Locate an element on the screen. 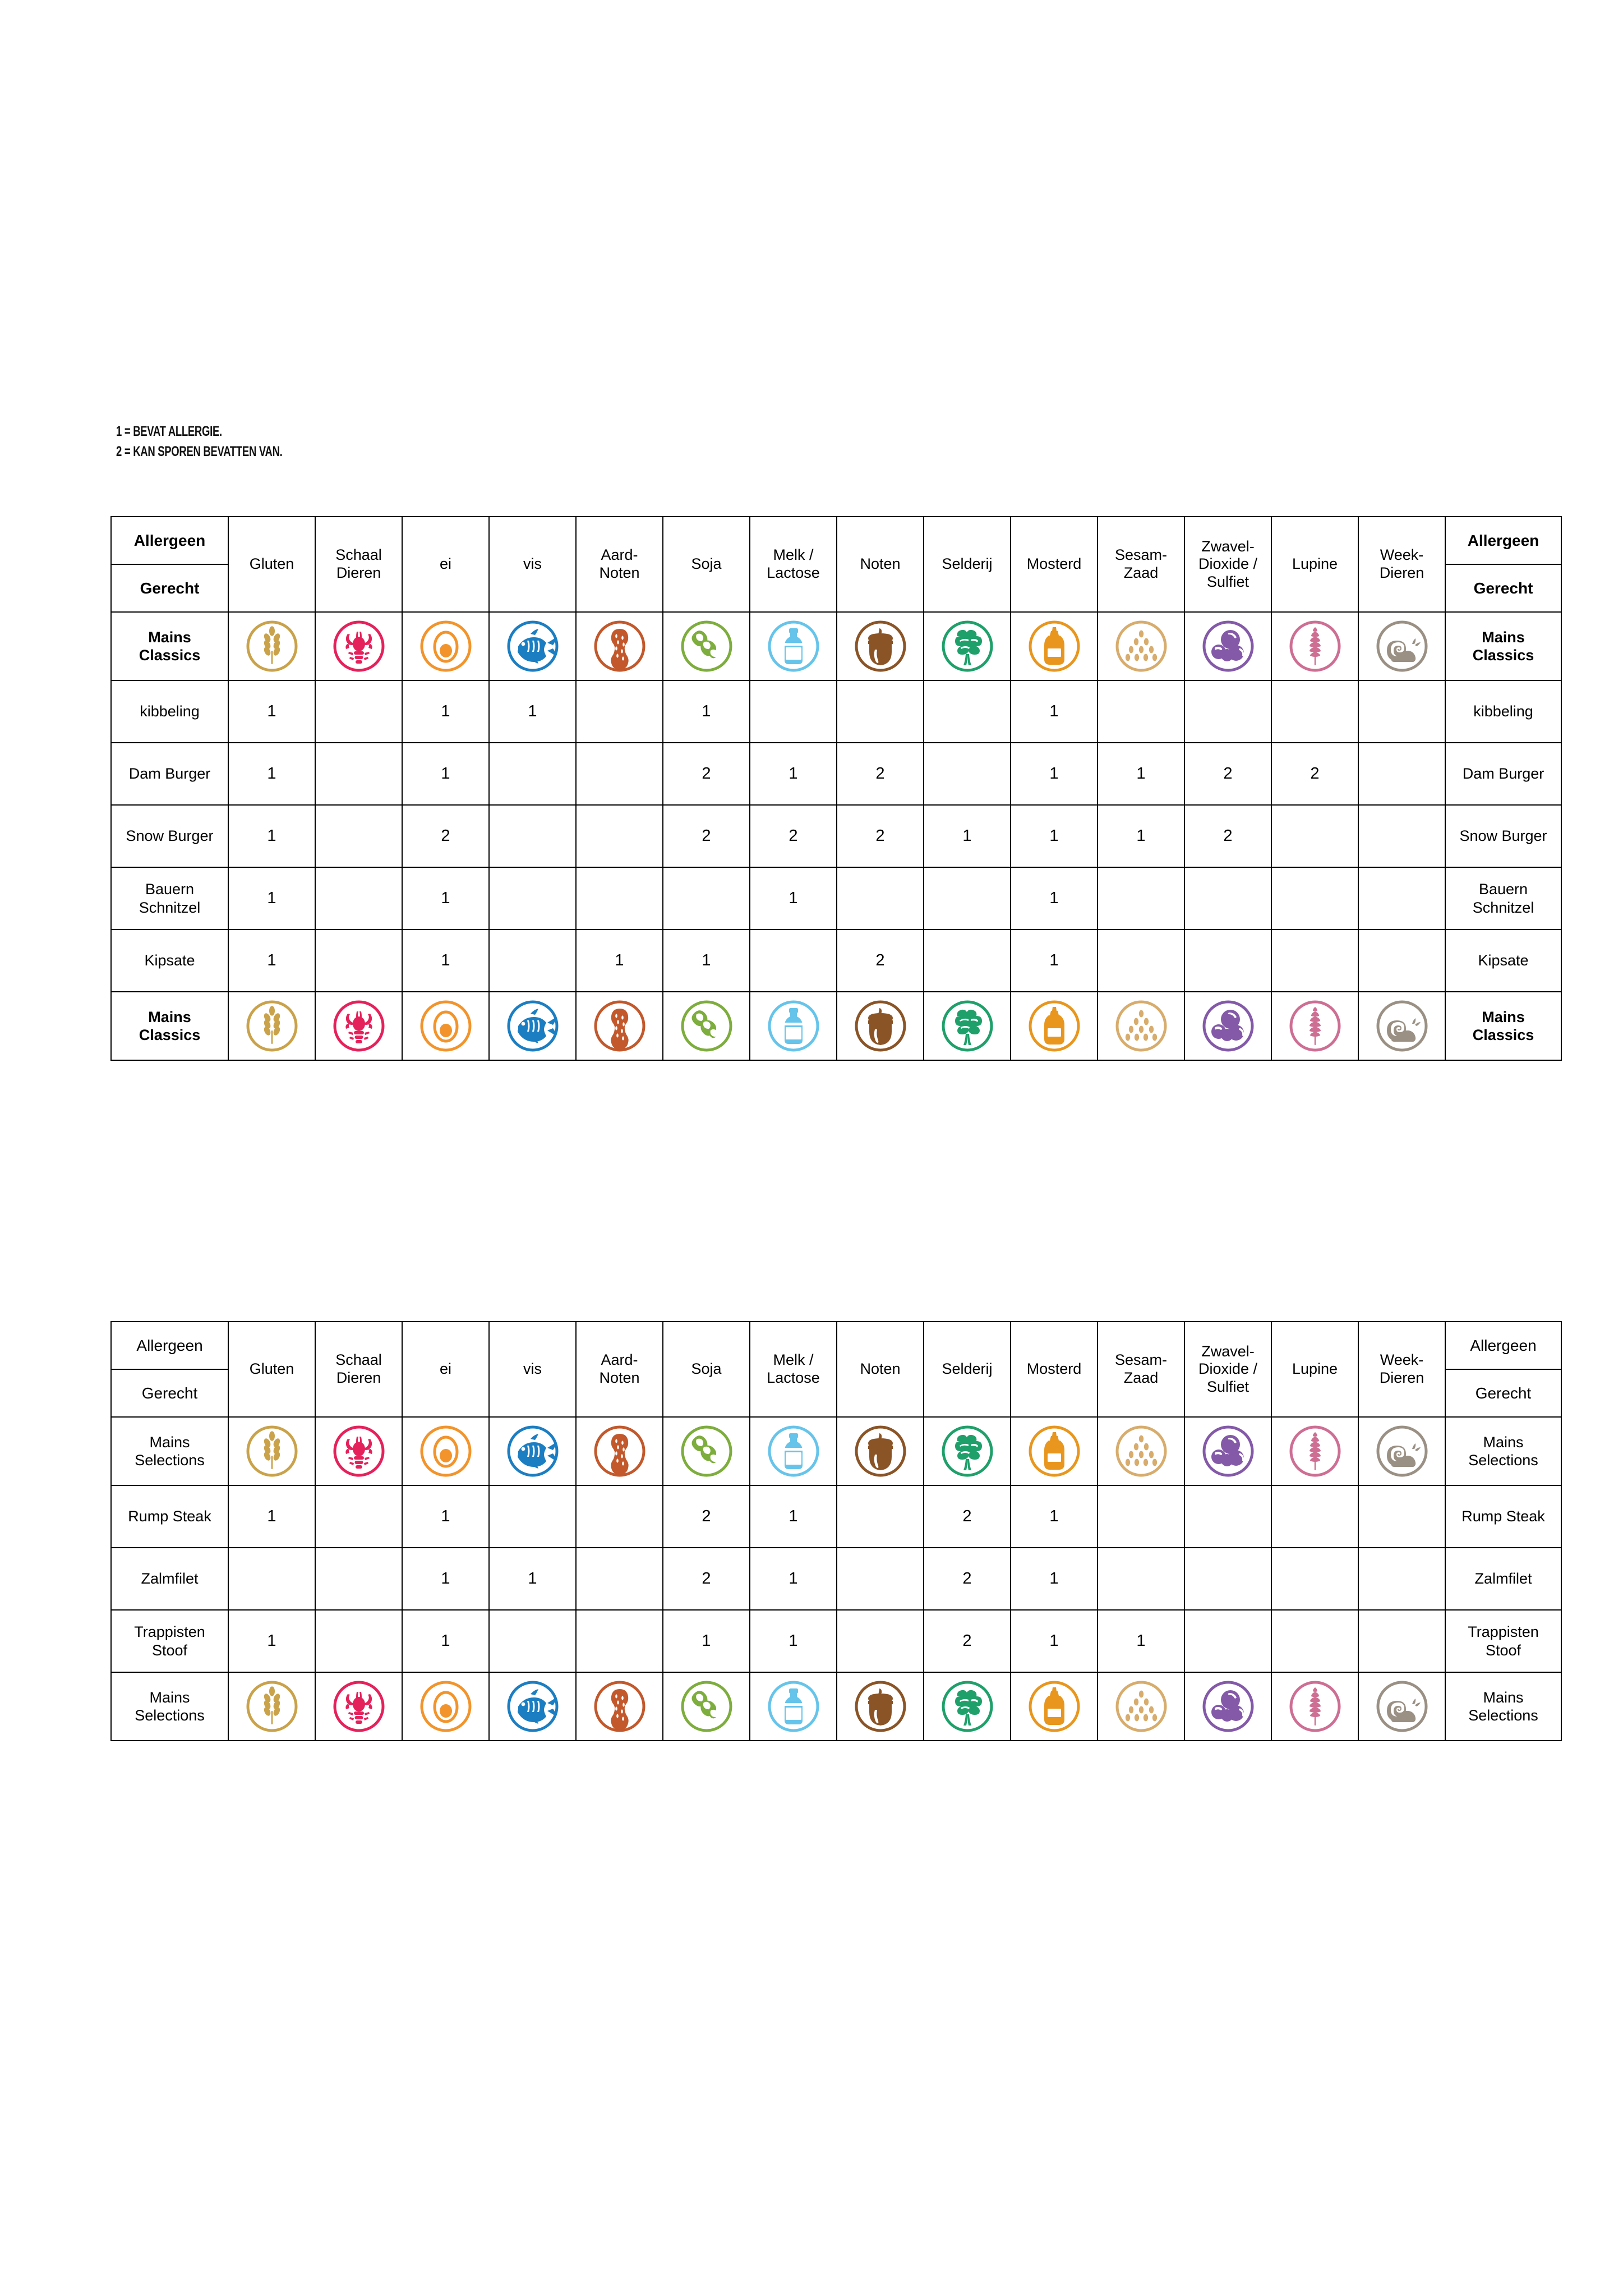  dish-name-right: Zalmfilet is located at coordinates (1503, 1579).